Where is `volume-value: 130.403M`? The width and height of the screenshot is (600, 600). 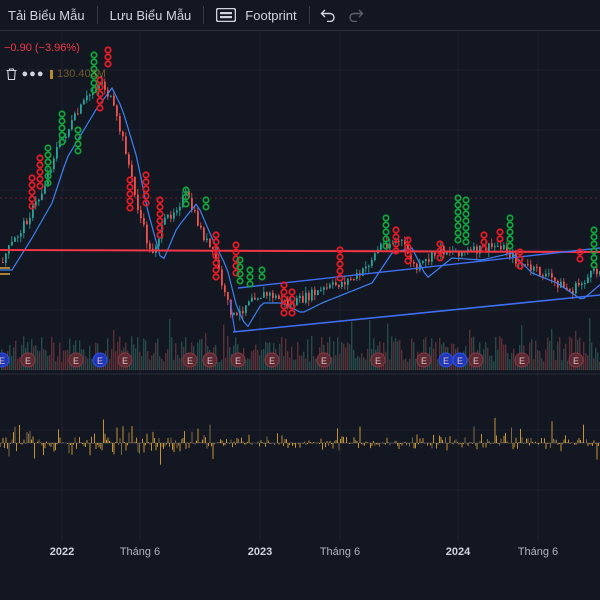 volume-value: 130.403M is located at coordinates (81, 74).